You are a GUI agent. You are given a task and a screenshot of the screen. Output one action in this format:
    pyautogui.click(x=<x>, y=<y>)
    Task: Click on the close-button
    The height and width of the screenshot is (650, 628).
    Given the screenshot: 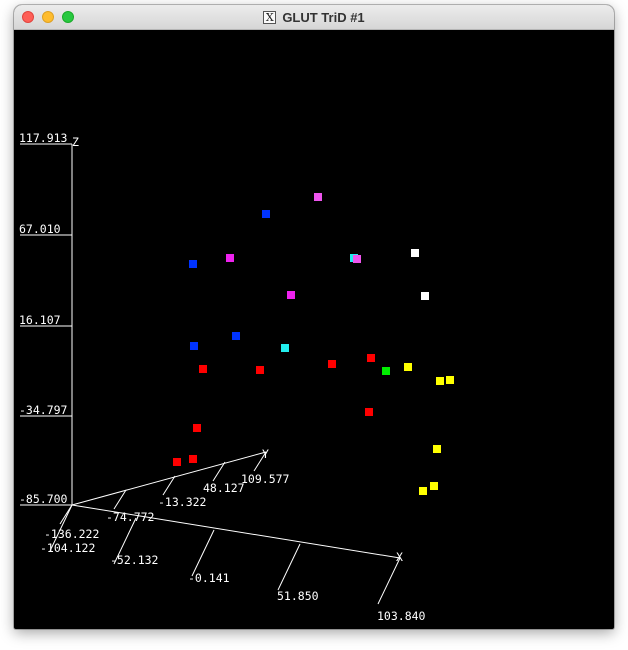 What is the action you would take?
    pyautogui.click(x=28, y=17)
    